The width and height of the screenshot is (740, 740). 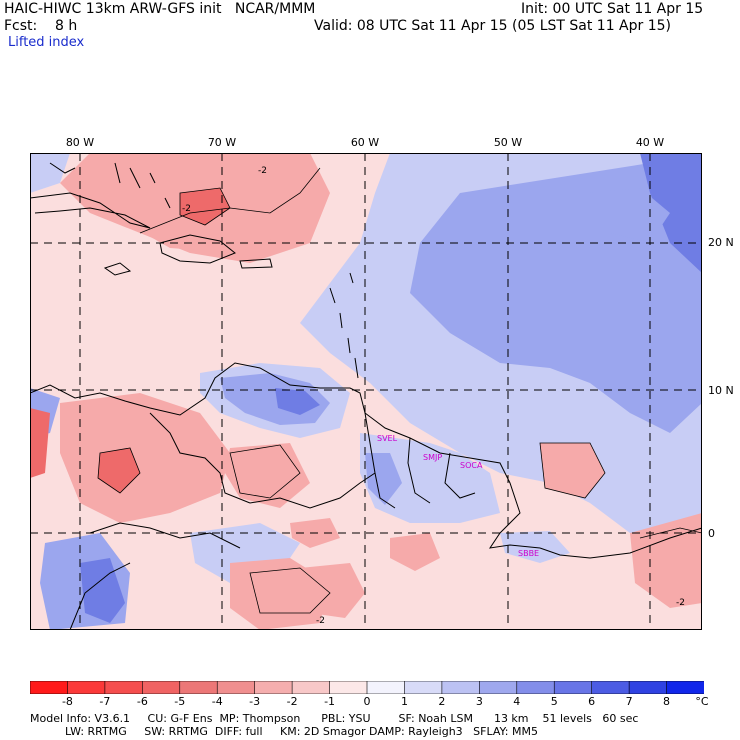 I want to click on colorbar, so click(x=367, y=687).